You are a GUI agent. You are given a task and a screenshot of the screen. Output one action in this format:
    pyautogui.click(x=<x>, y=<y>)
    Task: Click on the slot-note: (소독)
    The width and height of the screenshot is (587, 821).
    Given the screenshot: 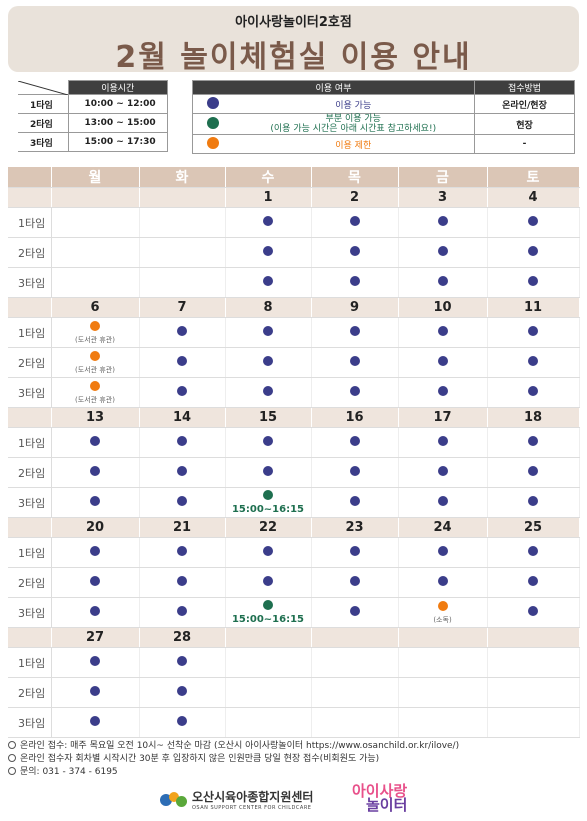 What is the action you would take?
    pyautogui.click(x=442, y=619)
    